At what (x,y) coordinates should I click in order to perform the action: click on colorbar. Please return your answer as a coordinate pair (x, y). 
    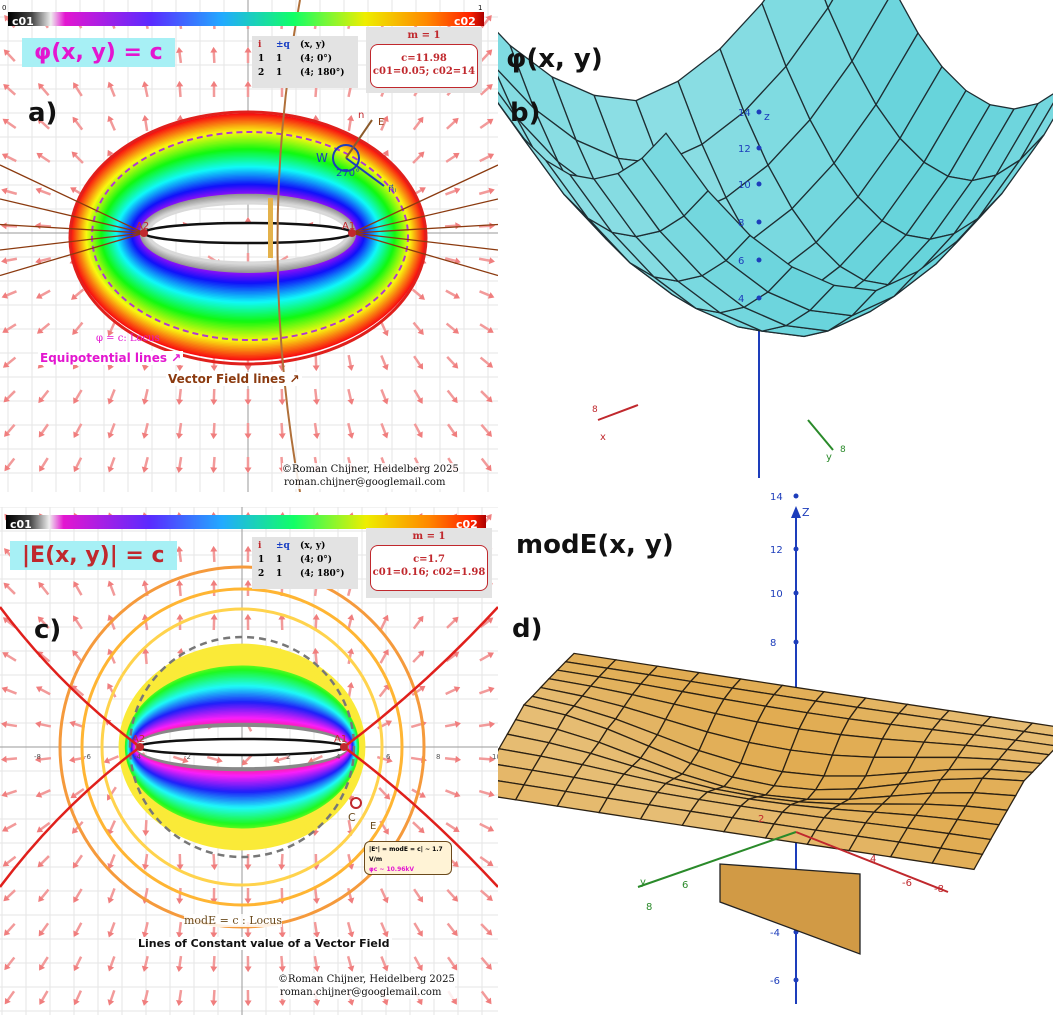
    Looking at the image, I should click on (246, 19).